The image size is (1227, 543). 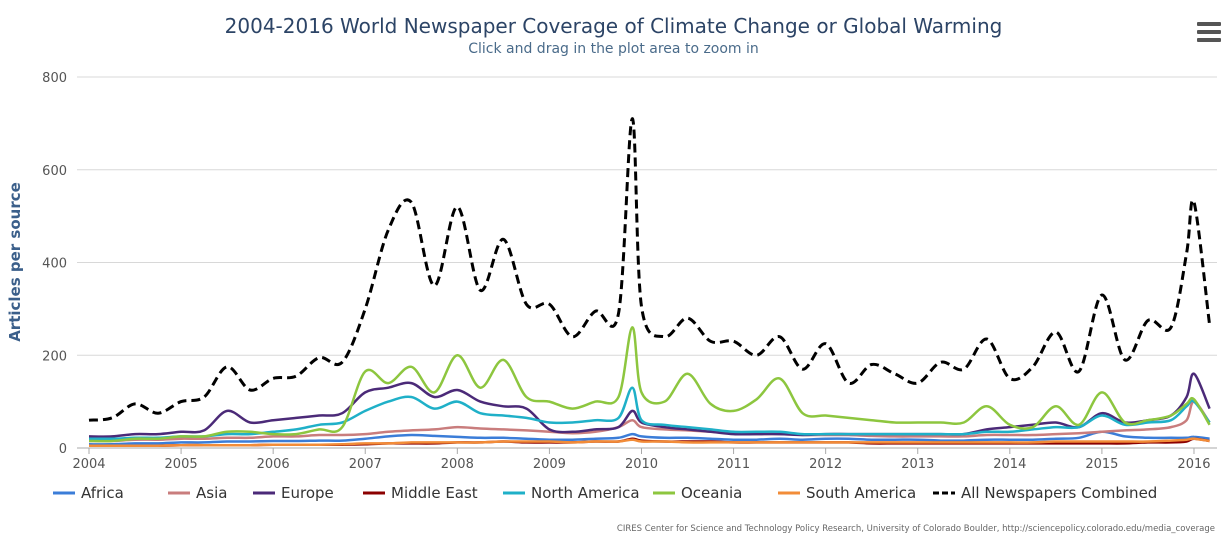 What do you see at coordinates (649, 442) in the screenshot?
I see `series-line-south-america` at bounding box center [649, 442].